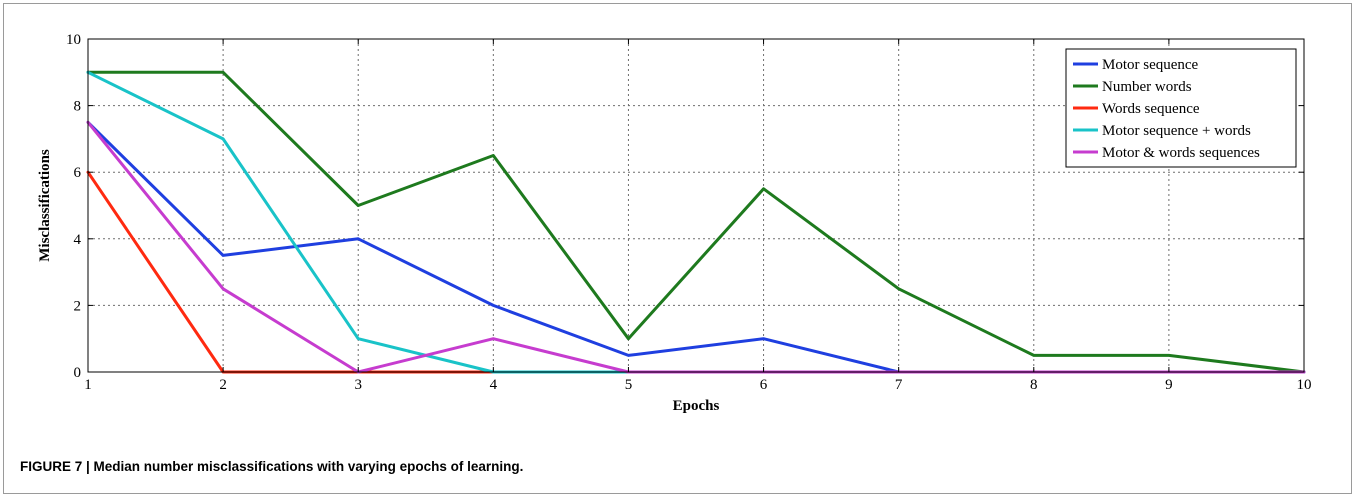 The width and height of the screenshot is (1355, 497). Describe the element at coordinates (78, 306) in the screenshot. I see `y-tick-label: 2` at that location.